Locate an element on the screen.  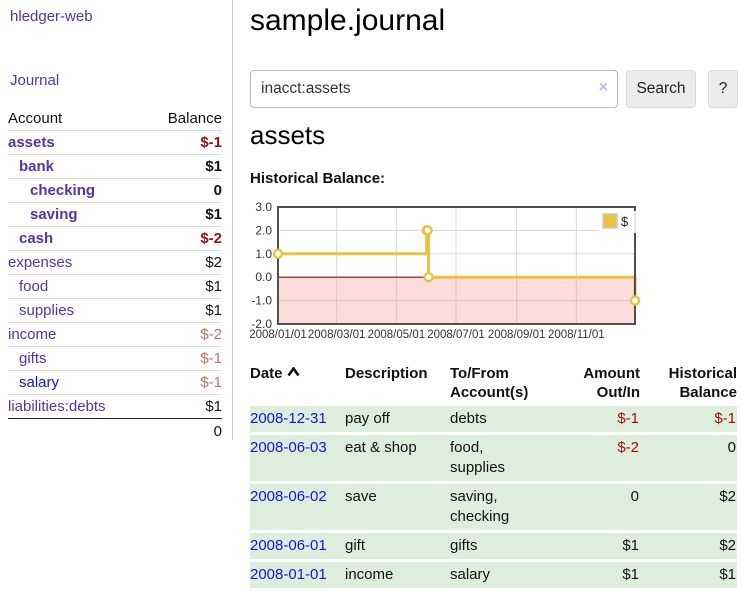
balance-column-header: Balance is located at coordinates (194, 118).